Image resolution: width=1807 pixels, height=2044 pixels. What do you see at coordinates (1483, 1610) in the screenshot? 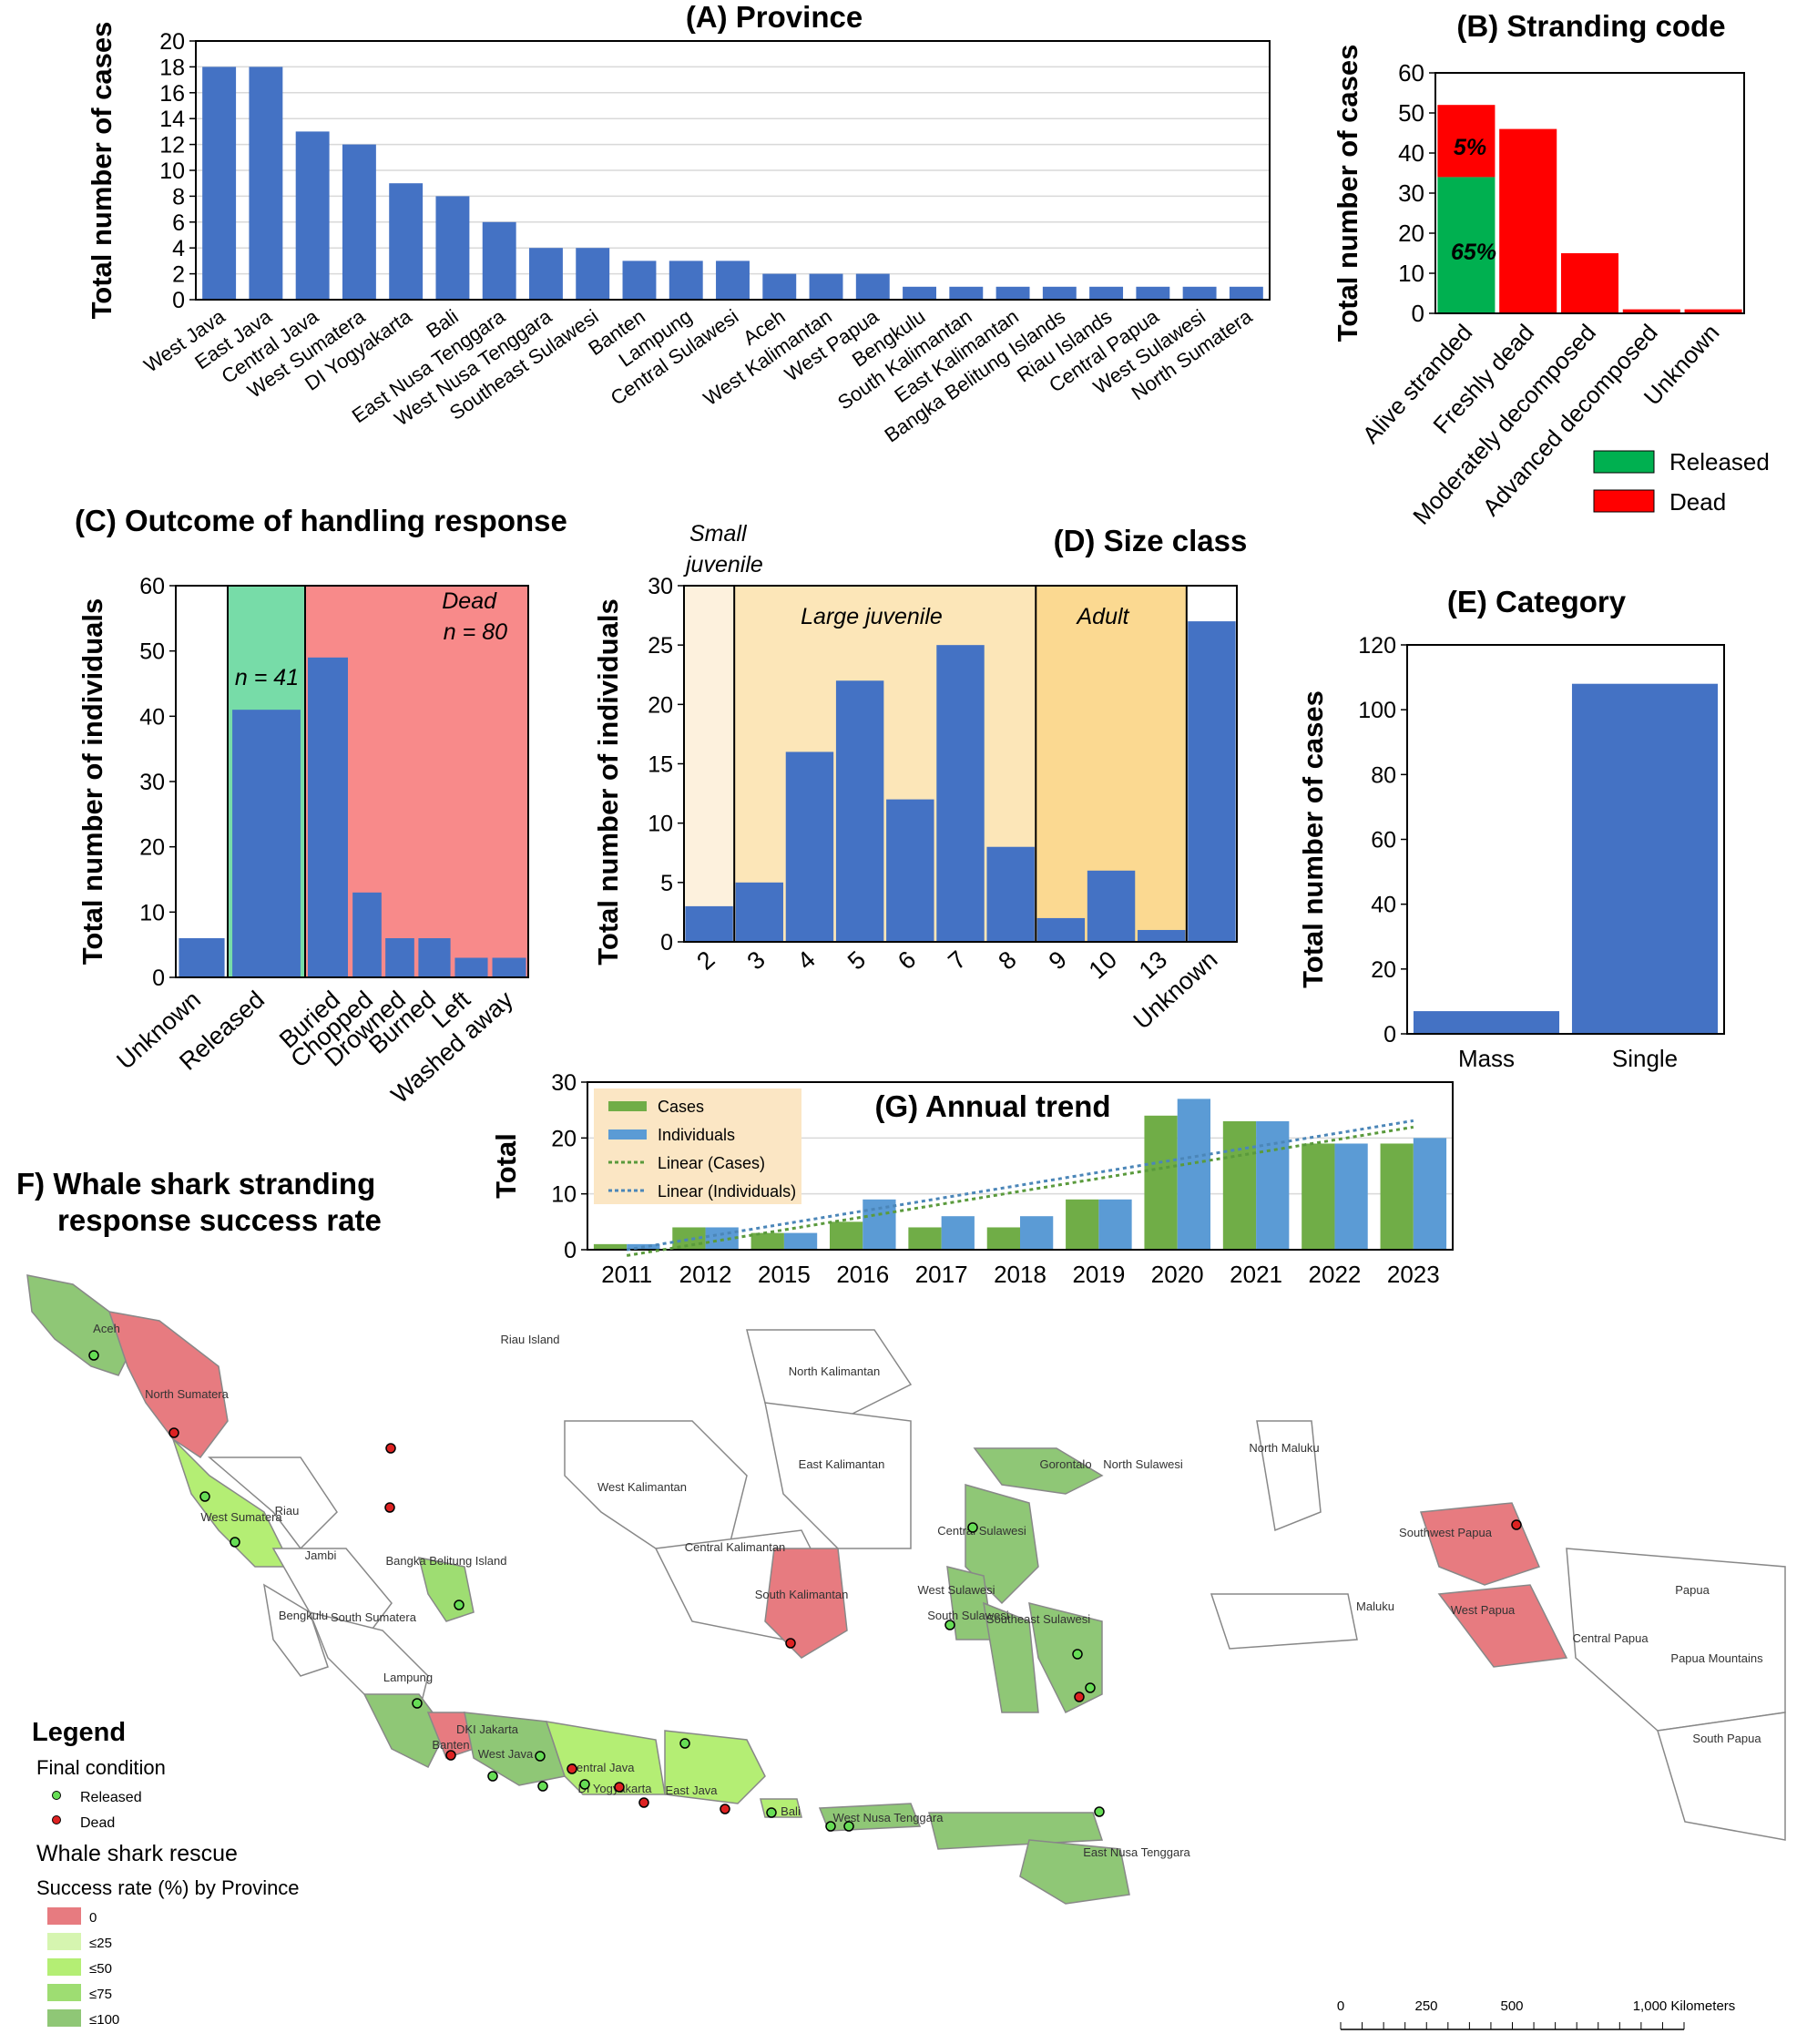
I see `map-label: West Papua` at bounding box center [1483, 1610].